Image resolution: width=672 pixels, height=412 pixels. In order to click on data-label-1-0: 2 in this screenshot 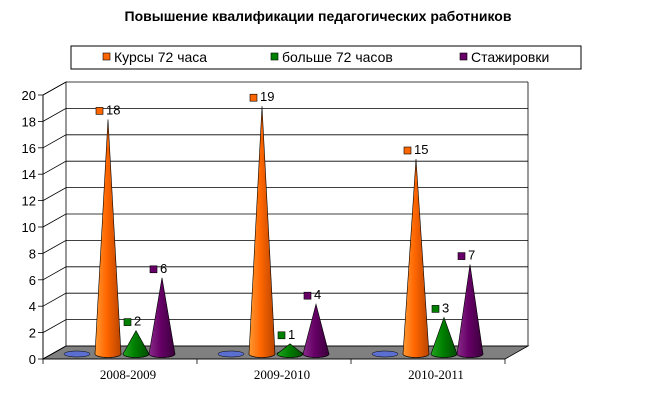, I will do `click(137, 321)`.